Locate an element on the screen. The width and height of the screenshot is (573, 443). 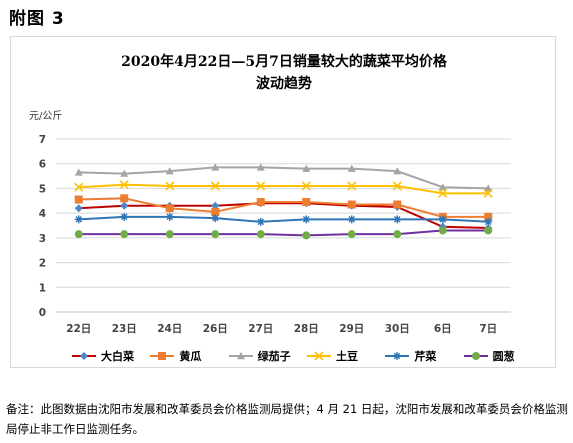
chart-title: 2020年4月22日—5月7日销量较大的蔬菜平均价格 is located at coordinates (284, 62).